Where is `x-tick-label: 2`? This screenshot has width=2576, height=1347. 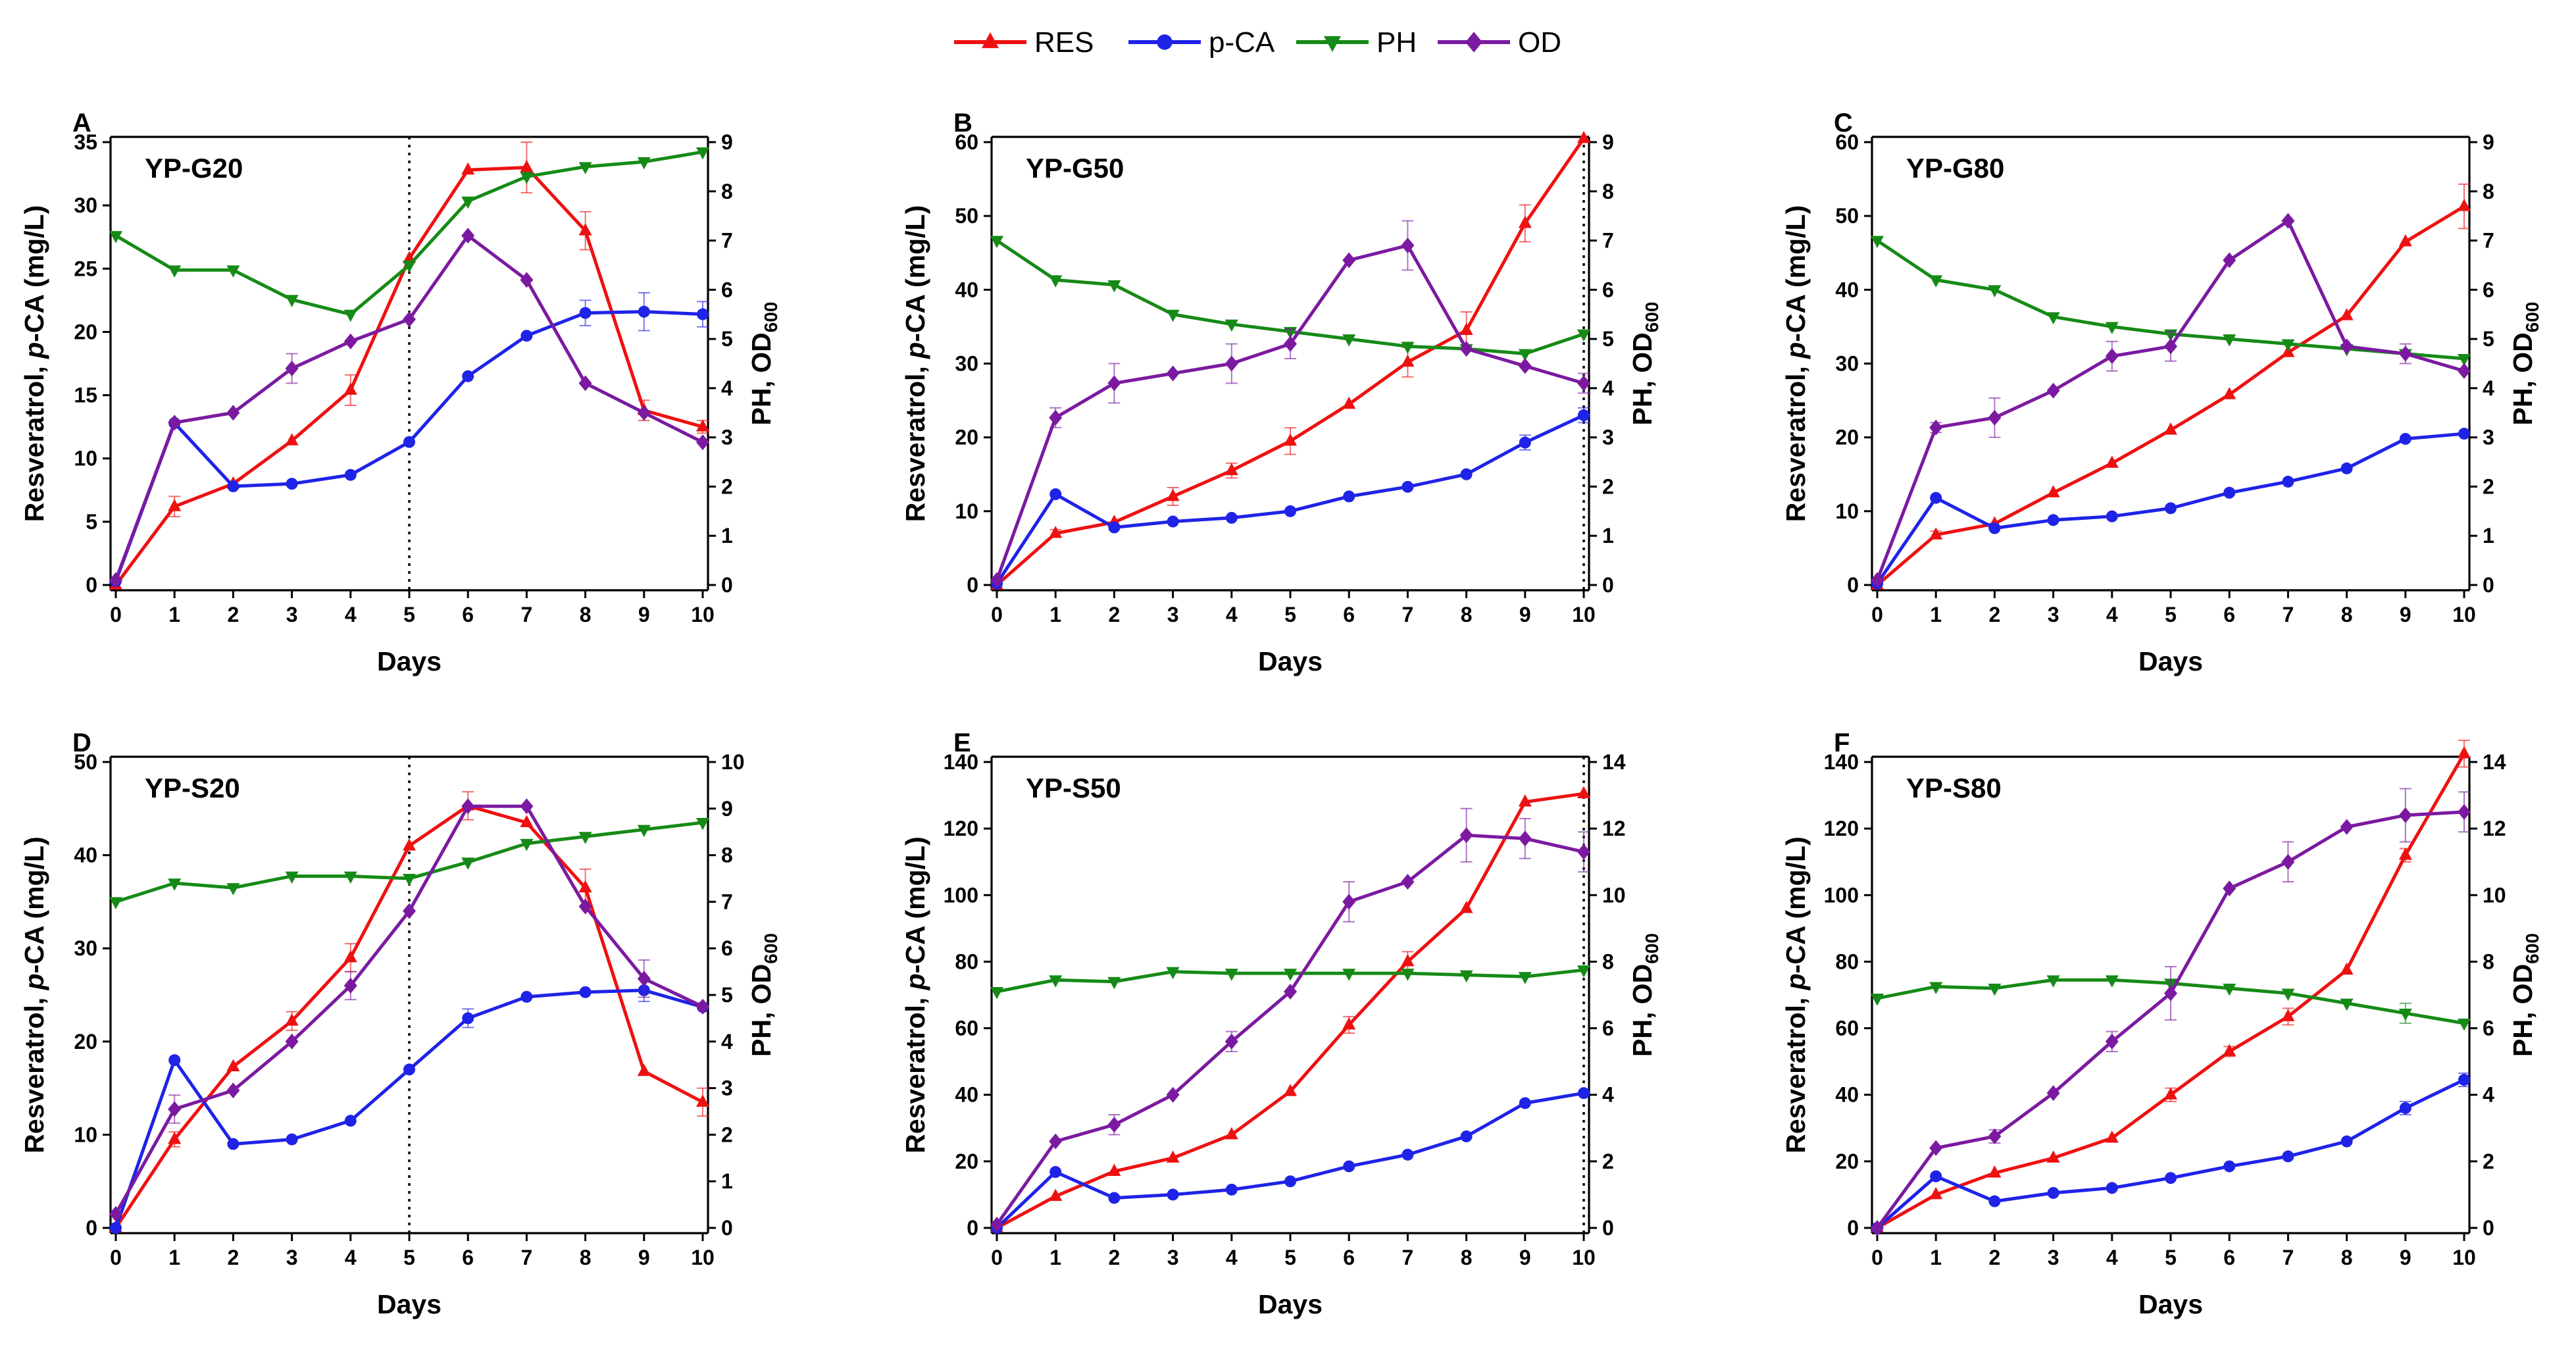
x-tick-label: 2 is located at coordinates (234, 614).